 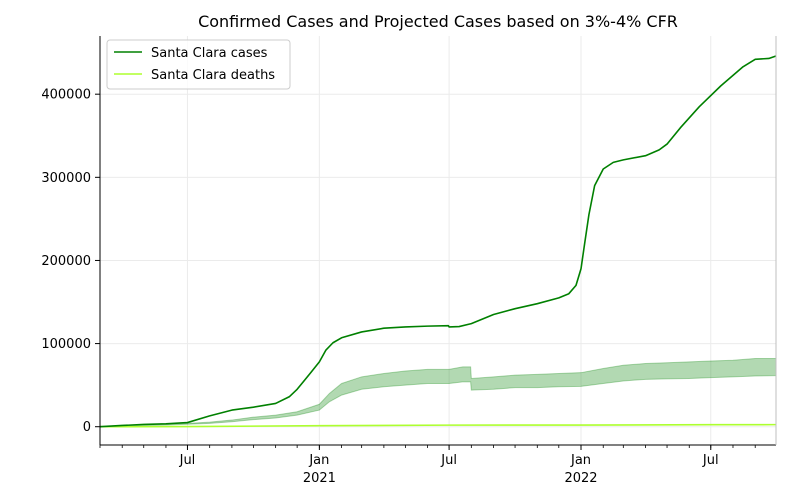 What do you see at coordinates (438, 425) in the screenshot?
I see `series-line-deaths` at bounding box center [438, 425].